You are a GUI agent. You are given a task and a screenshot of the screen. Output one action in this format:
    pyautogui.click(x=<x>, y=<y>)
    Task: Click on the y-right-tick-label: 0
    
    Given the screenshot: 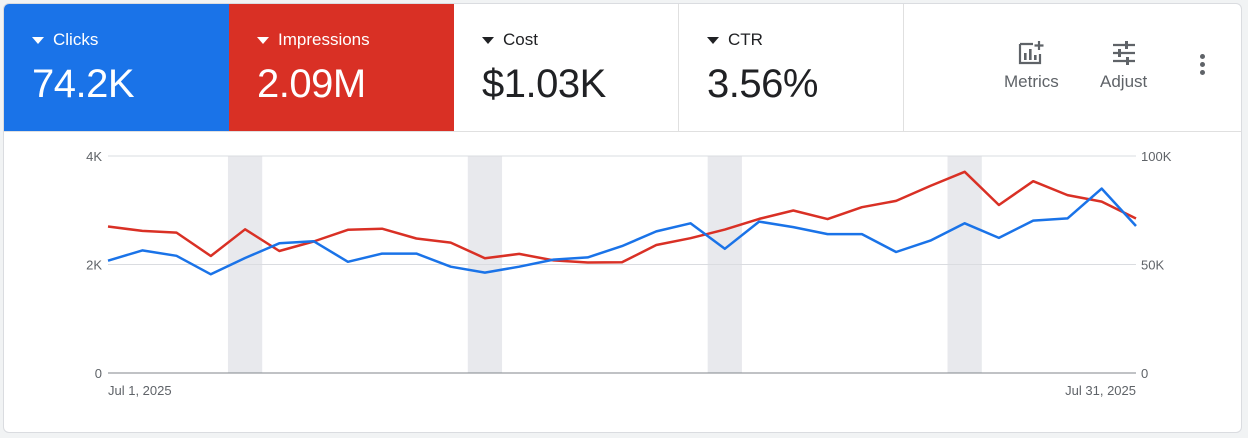 What is the action you would take?
    pyautogui.click(x=1144, y=373)
    